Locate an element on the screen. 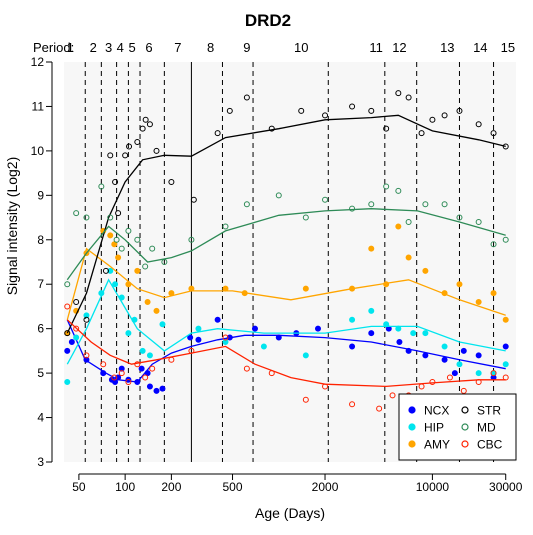 Image resolution: width=533 pixels, height=535 pixels. legend-label: MD is located at coordinates (486, 428).